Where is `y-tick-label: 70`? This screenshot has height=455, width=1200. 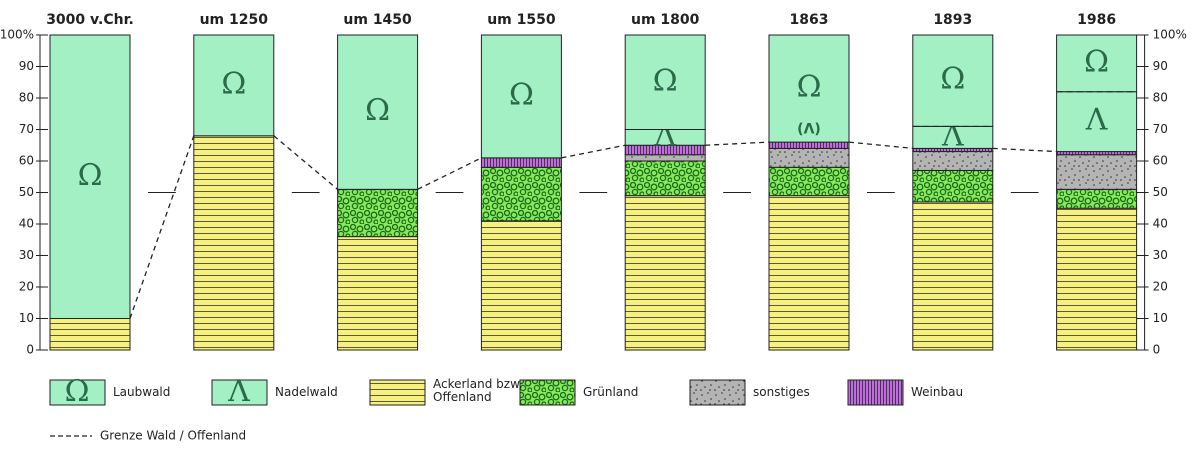
y-tick-label: 70 is located at coordinates (26, 129).